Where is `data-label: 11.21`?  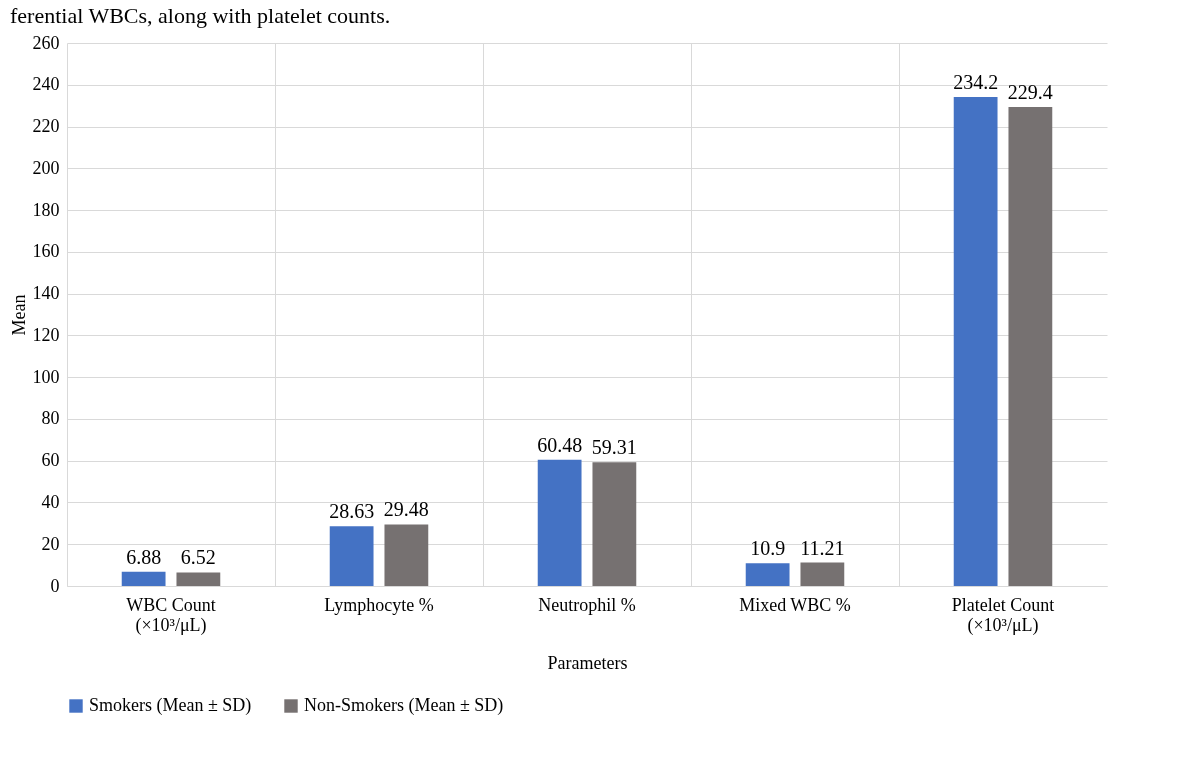 data-label: 11.21 is located at coordinates (822, 547).